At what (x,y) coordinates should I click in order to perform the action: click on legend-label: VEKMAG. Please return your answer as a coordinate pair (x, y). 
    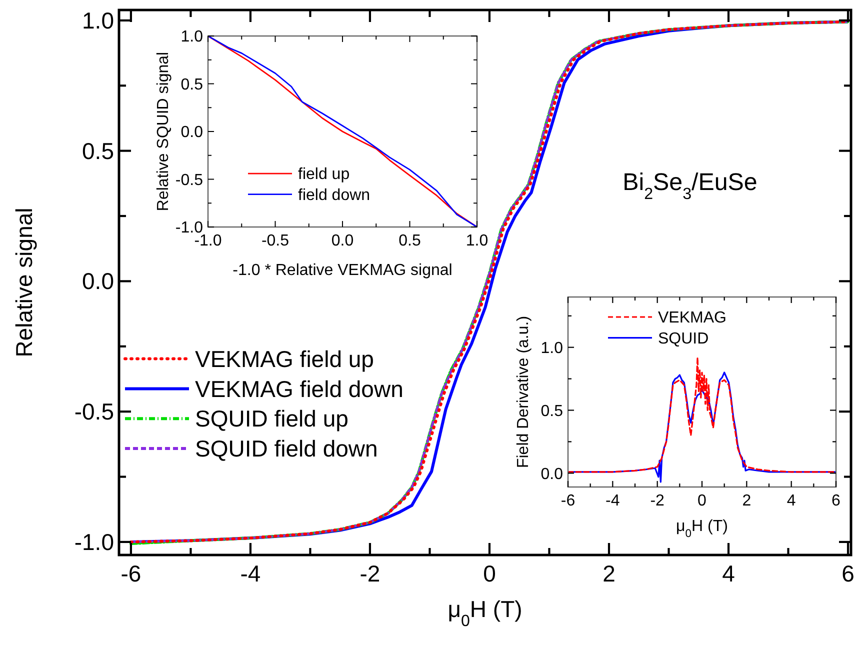
    Looking at the image, I should click on (692, 318).